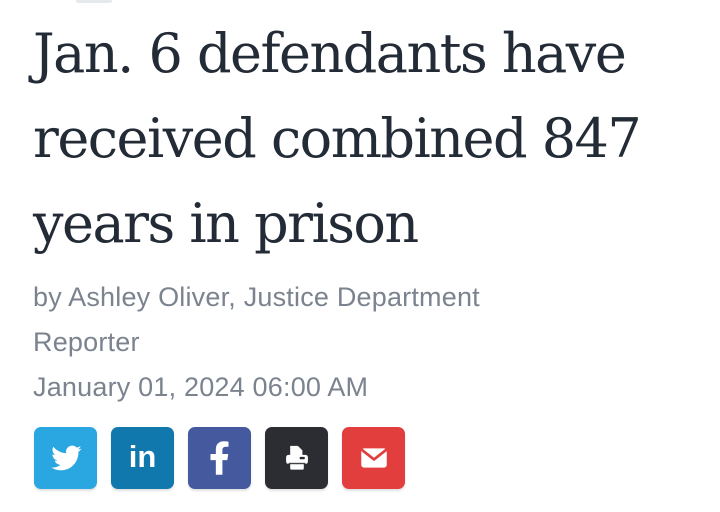  I want to click on share-email-button, so click(373, 458).